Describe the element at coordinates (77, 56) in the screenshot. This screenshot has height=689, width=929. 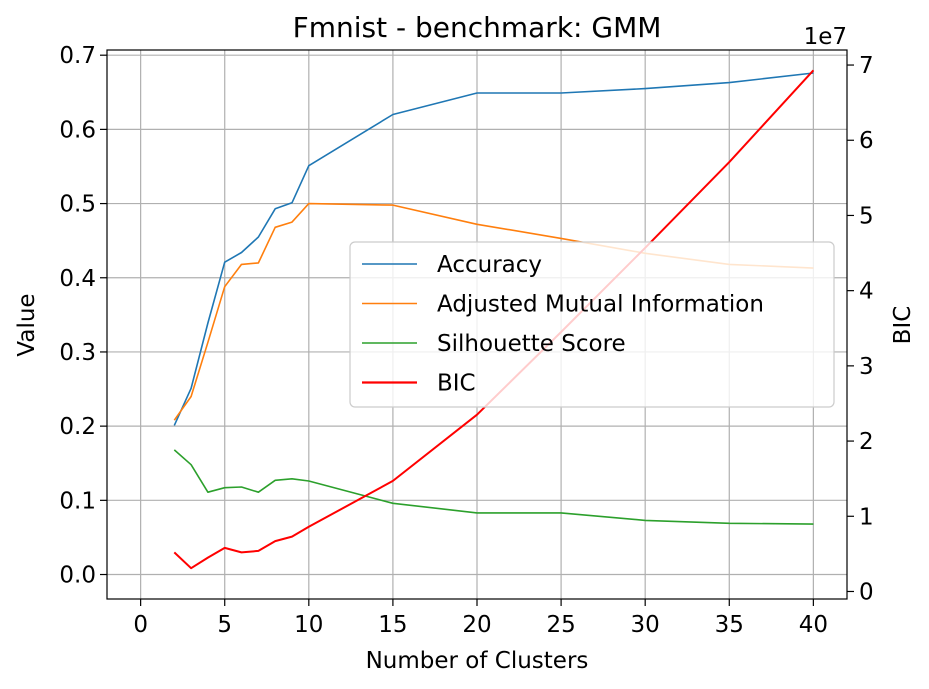
I see `y-tick-label: 0.7` at that location.